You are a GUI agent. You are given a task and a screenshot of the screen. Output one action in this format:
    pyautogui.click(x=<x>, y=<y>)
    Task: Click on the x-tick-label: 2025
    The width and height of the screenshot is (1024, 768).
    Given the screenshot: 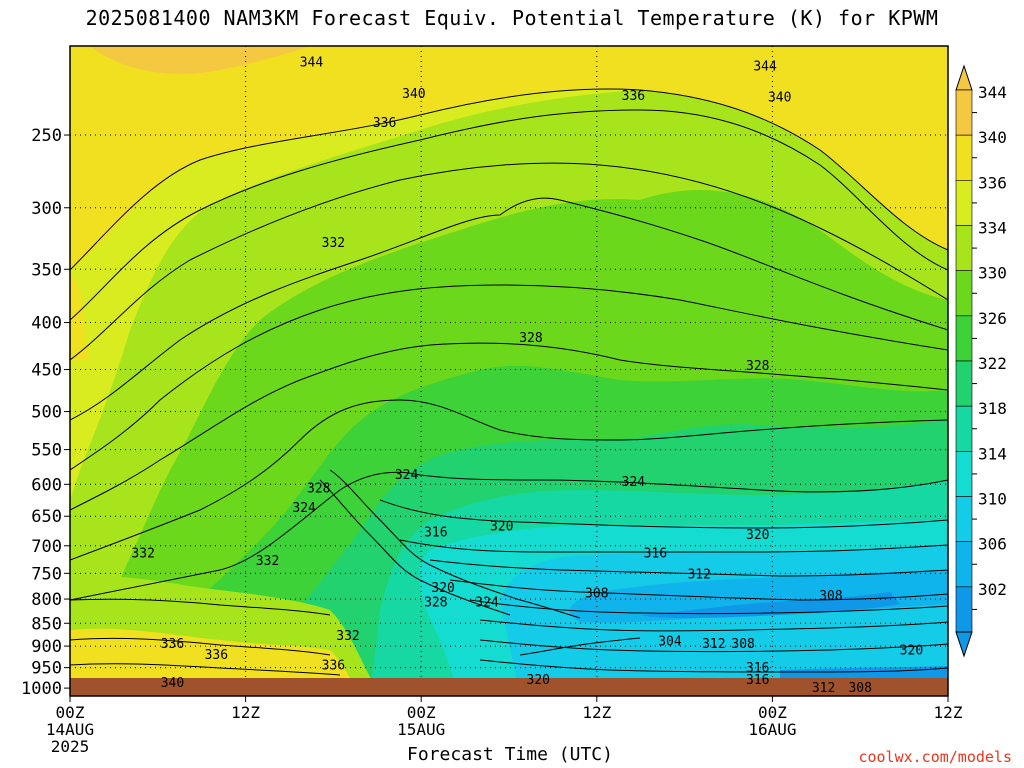 What is the action you would take?
    pyautogui.click(x=70, y=746)
    